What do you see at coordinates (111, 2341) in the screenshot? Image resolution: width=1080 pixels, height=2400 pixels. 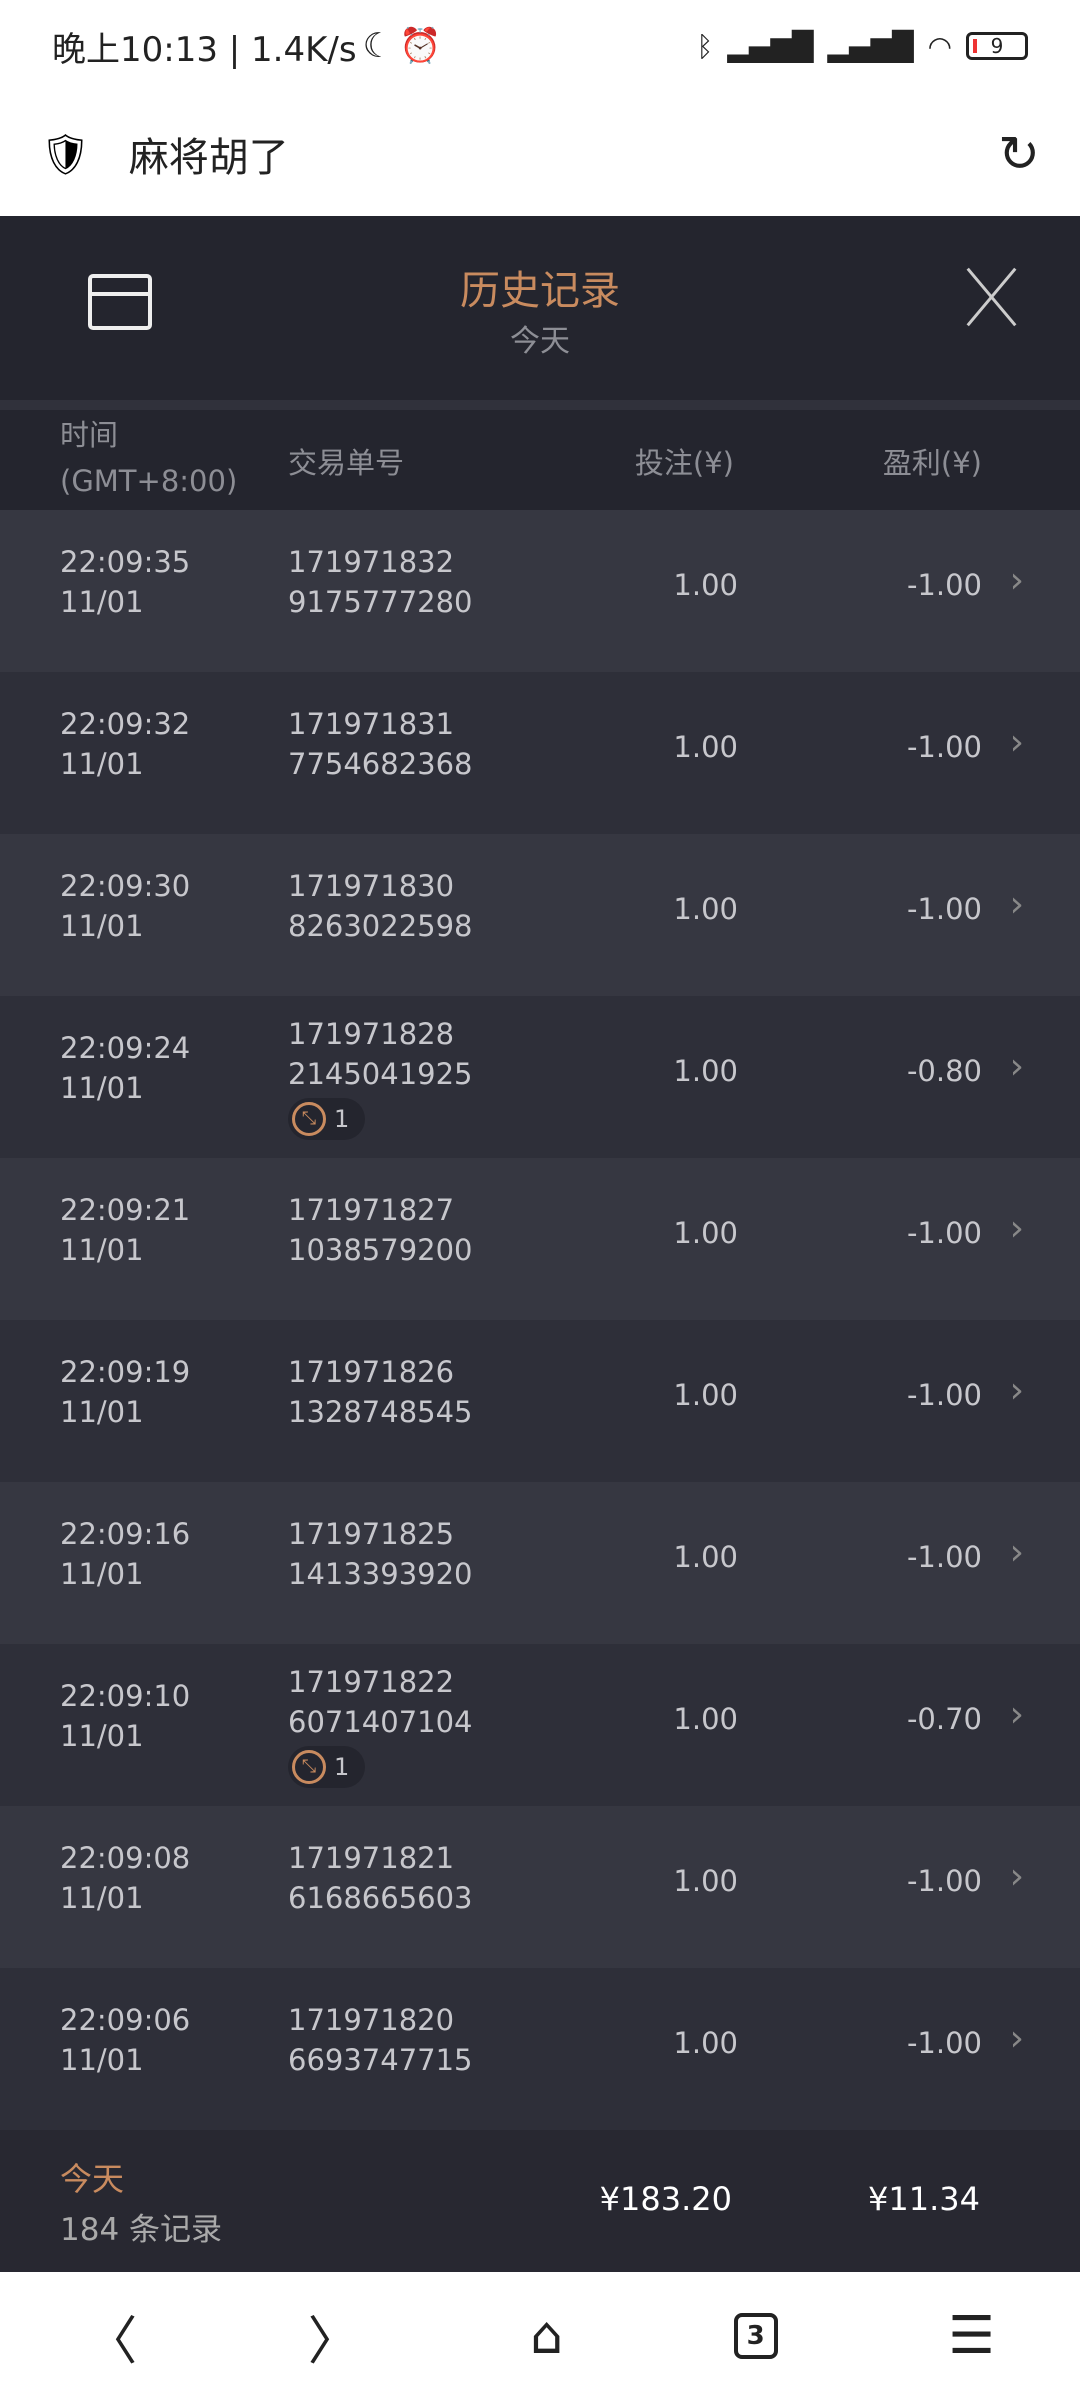 I see `back-icon: 〈` at bounding box center [111, 2341].